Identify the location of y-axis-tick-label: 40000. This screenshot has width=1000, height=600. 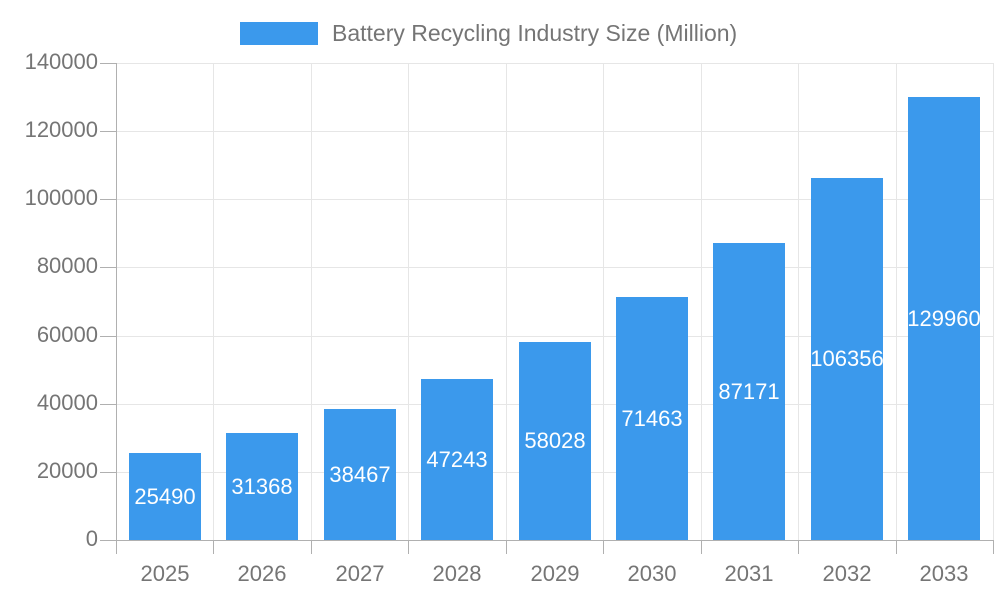
(67, 402).